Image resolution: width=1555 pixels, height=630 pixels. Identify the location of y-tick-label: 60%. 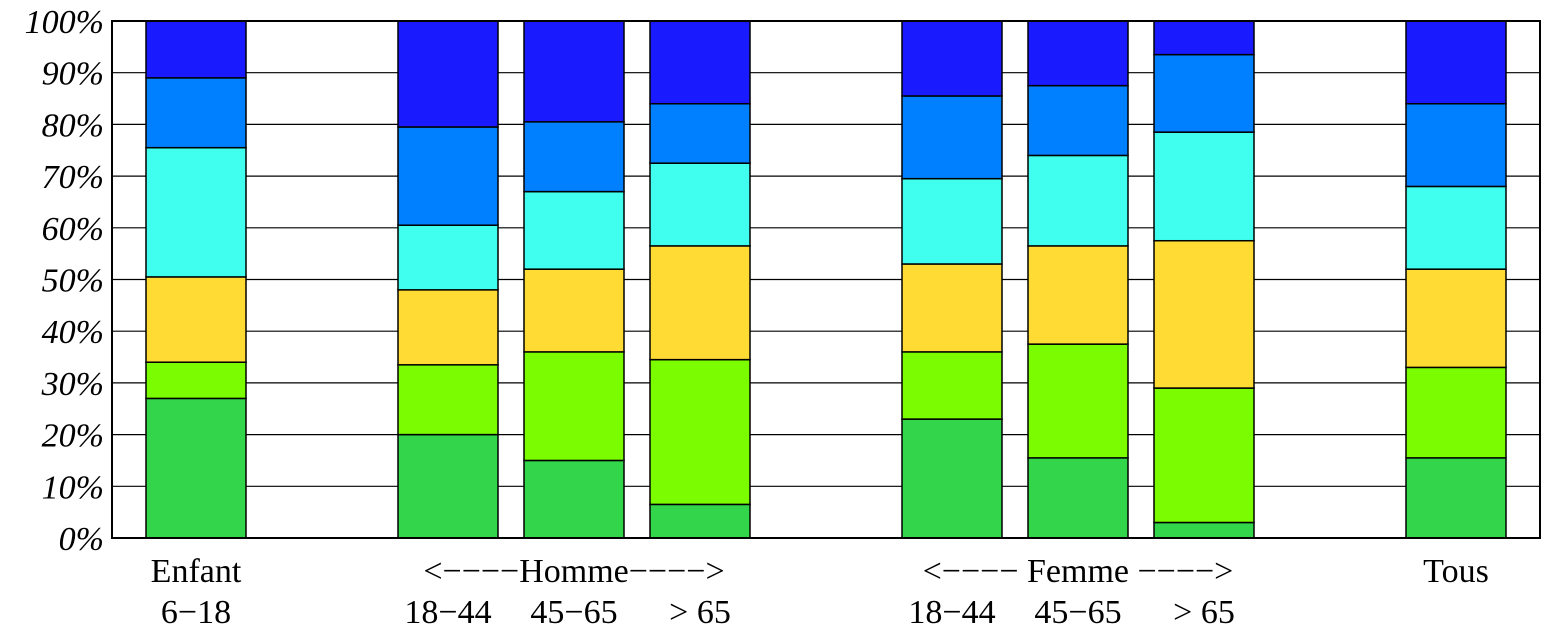
(73, 229).